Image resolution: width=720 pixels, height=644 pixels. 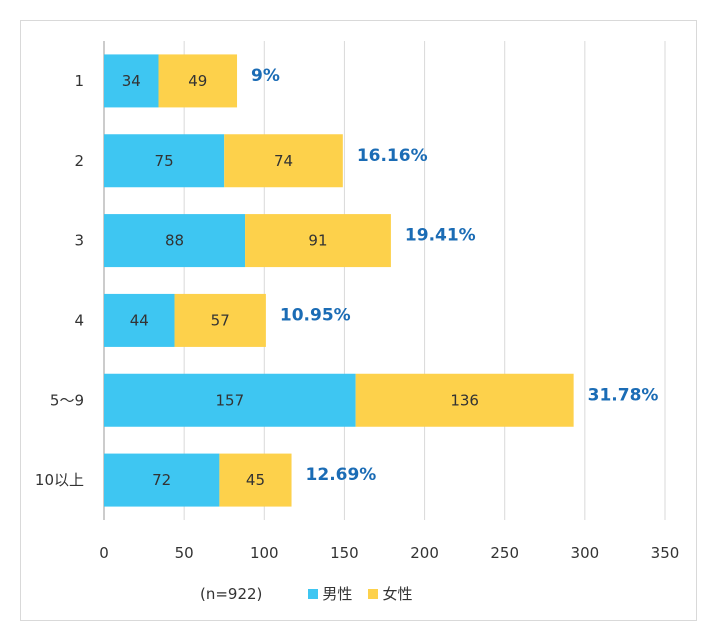 I want to click on data-label: 157, so click(x=230, y=400).